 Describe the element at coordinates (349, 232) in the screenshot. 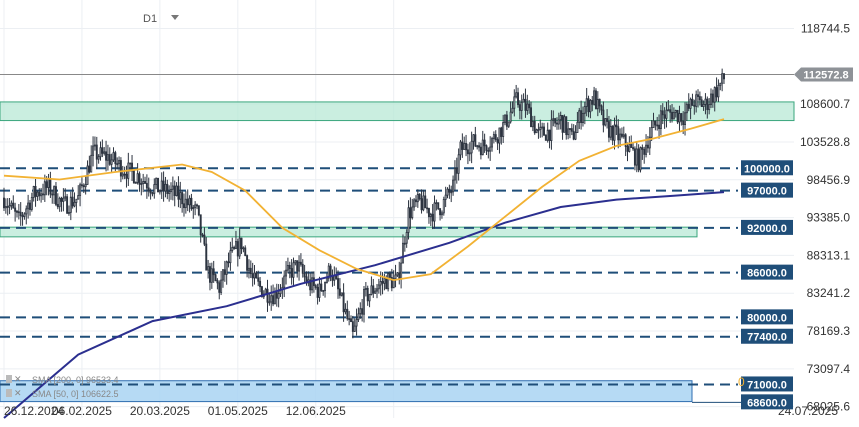

I see `green-zone` at that location.